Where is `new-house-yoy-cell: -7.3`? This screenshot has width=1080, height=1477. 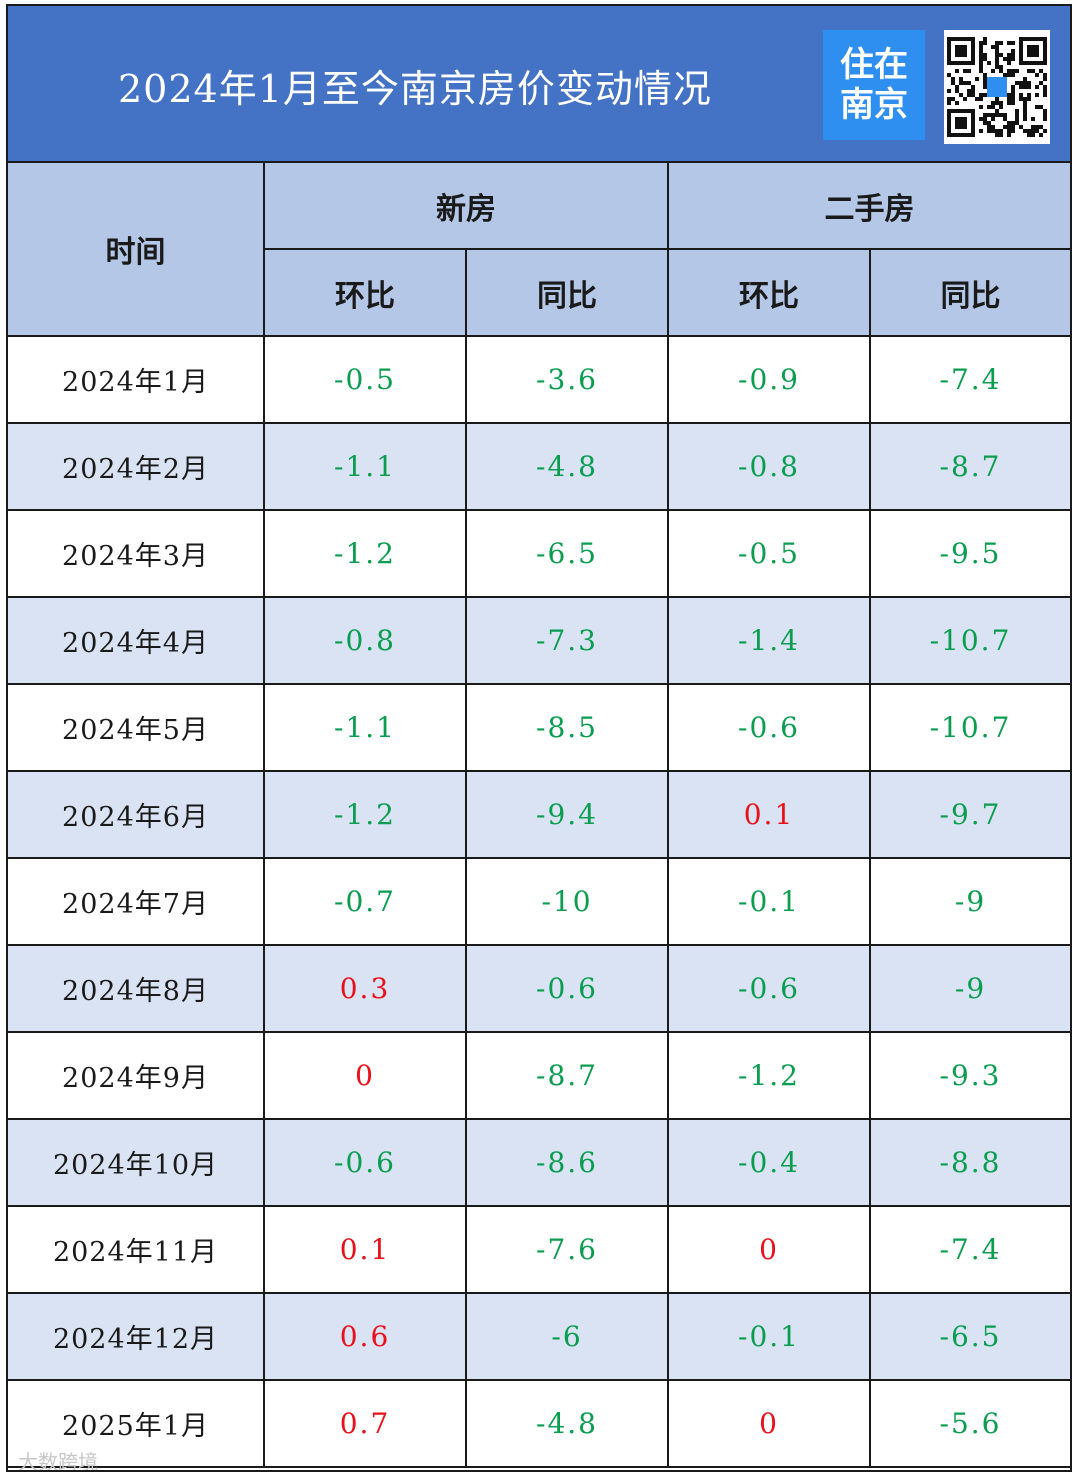 new-house-yoy-cell: -7.3 is located at coordinates (567, 640).